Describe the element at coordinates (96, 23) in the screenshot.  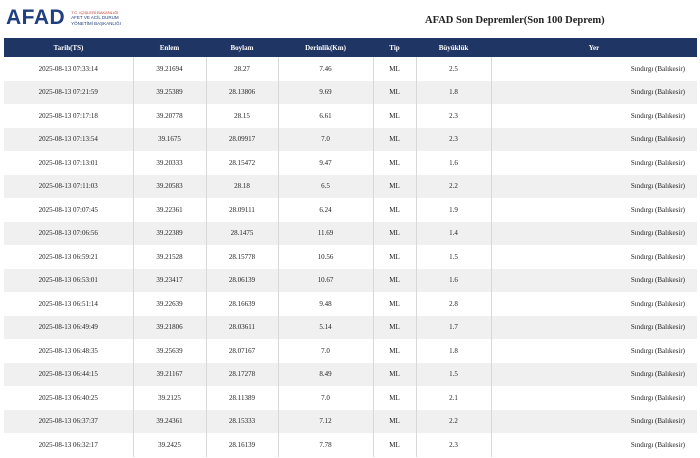
I see `logo-subtitle-line-3: YÖNETİMİ BAŞKANLIĞI` at that location.